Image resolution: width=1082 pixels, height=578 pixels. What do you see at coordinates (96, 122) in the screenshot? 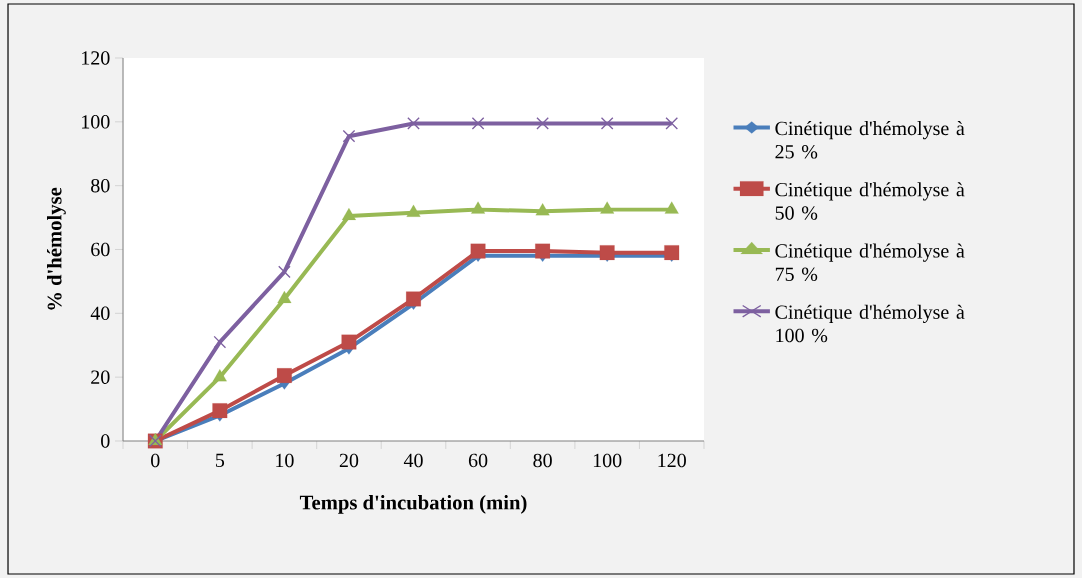
I see `y-tick-label: 100` at bounding box center [96, 122].